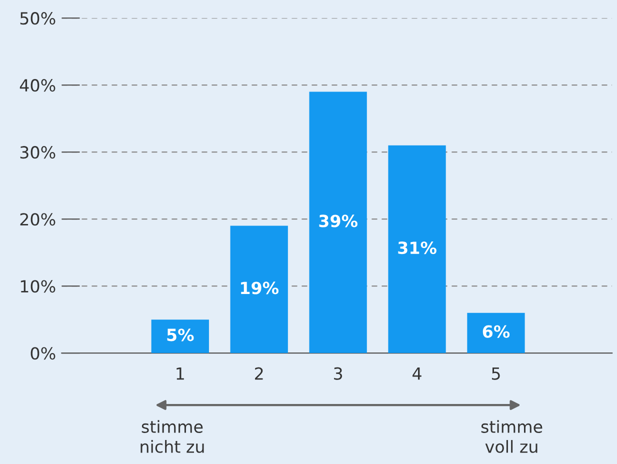 This screenshot has width=617, height=464. What do you see at coordinates (180, 374) in the screenshot?
I see `x-tick-label: 1` at bounding box center [180, 374].